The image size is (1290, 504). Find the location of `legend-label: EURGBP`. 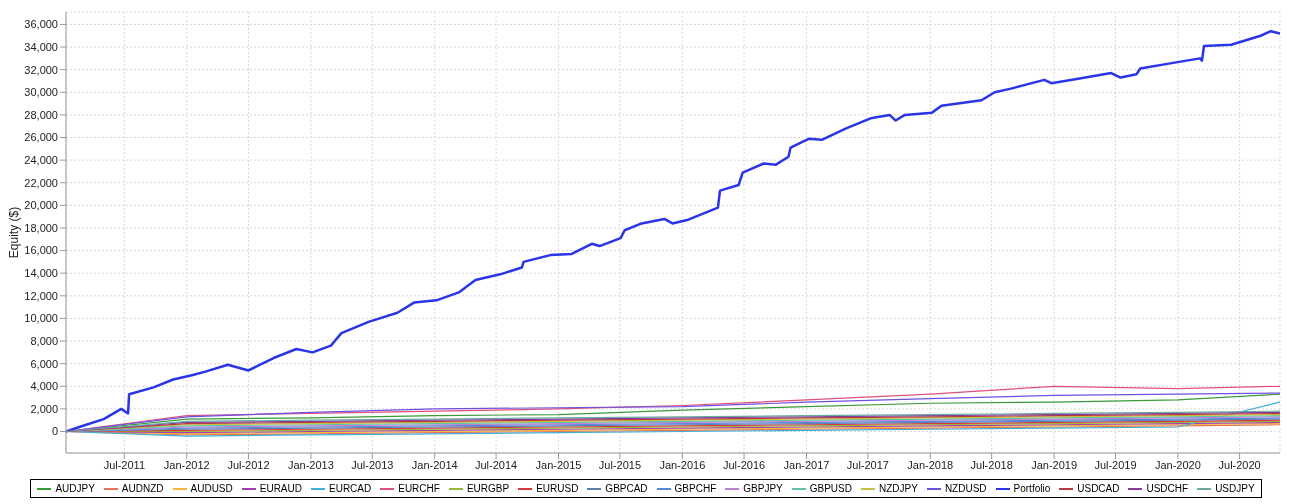

legend-label: EURGBP is located at coordinates (488, 488).